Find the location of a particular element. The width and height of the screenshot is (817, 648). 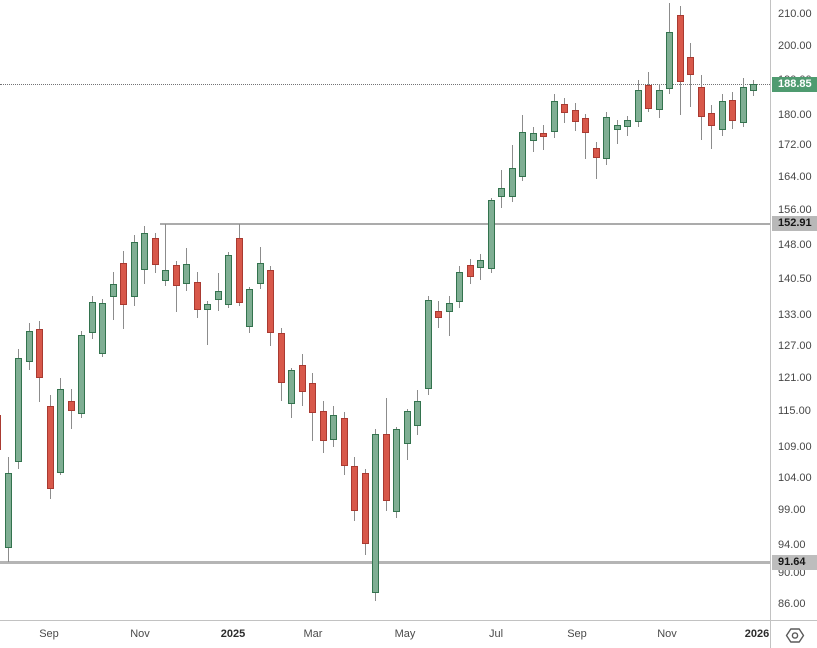

price-tick-label: 121.00 is located at coordinates (795, 377).